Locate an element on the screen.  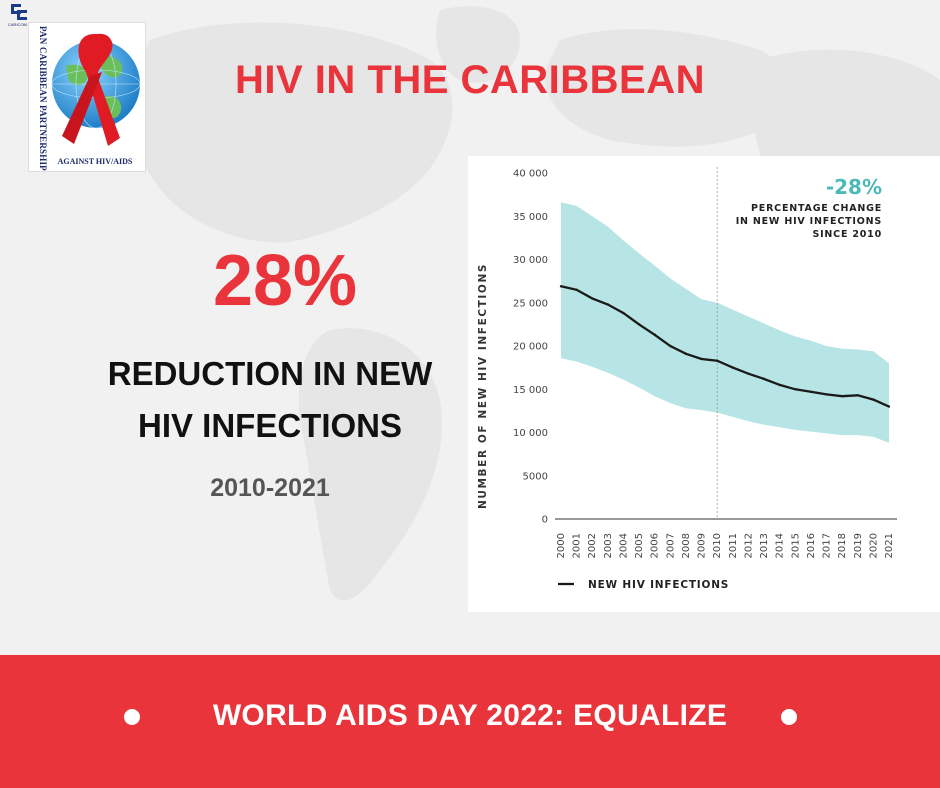
reduction-period: 2010-2021 is located at coordinates (270, 488).